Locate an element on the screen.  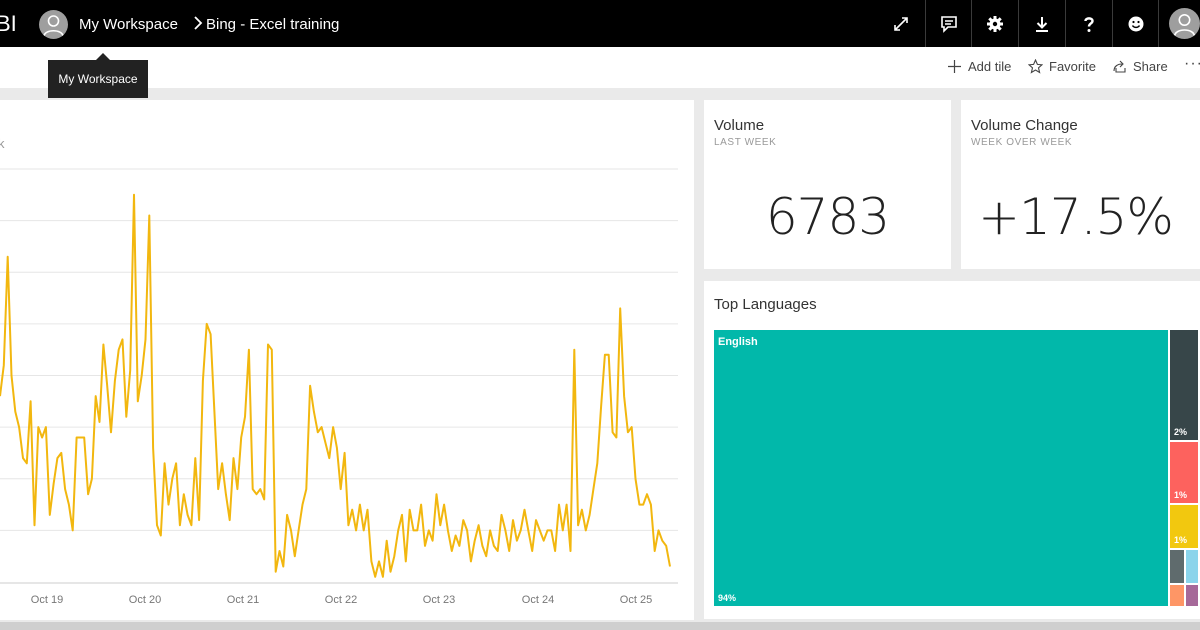
smiley-icon is located at coordinates (1135, 23).